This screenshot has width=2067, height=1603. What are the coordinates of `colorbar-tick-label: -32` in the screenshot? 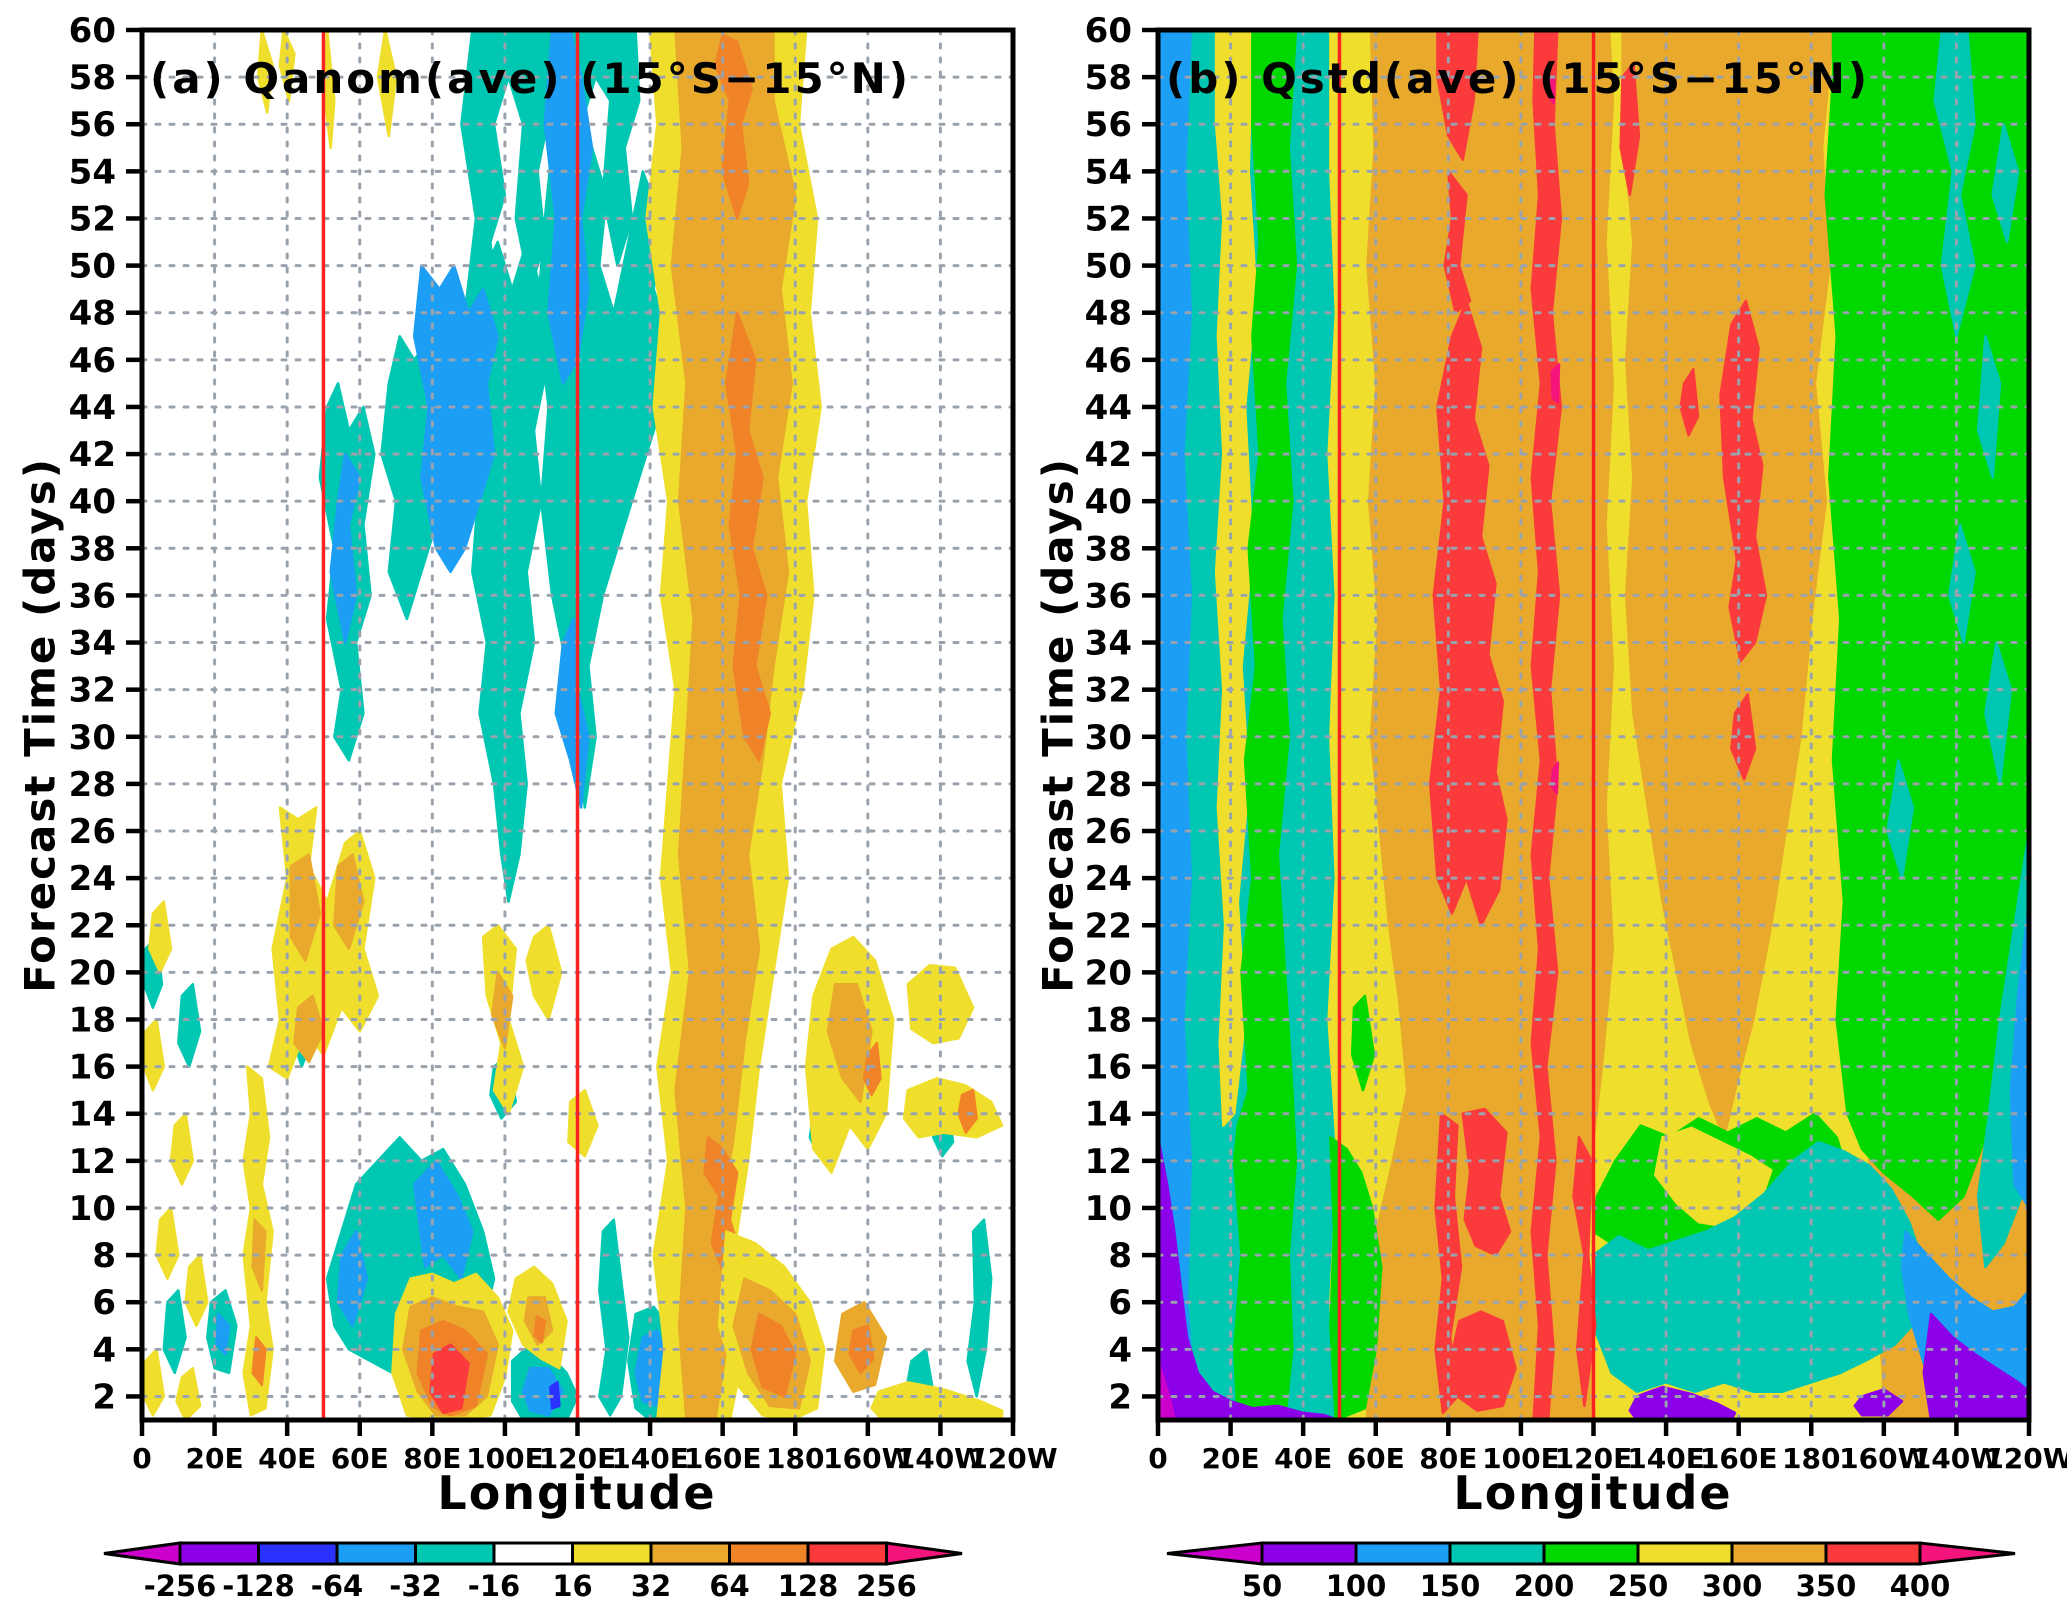 It's located at (415, 1586).